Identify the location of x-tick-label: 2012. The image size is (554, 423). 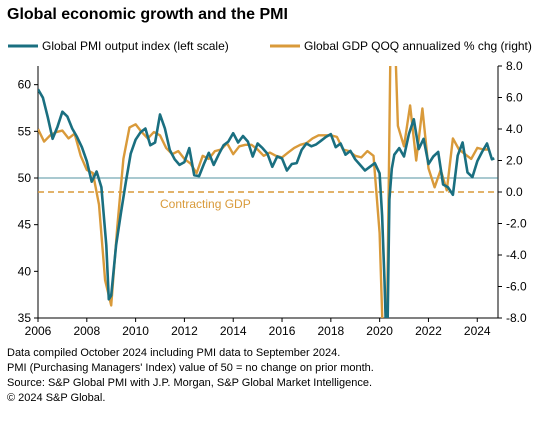
(184, 331).